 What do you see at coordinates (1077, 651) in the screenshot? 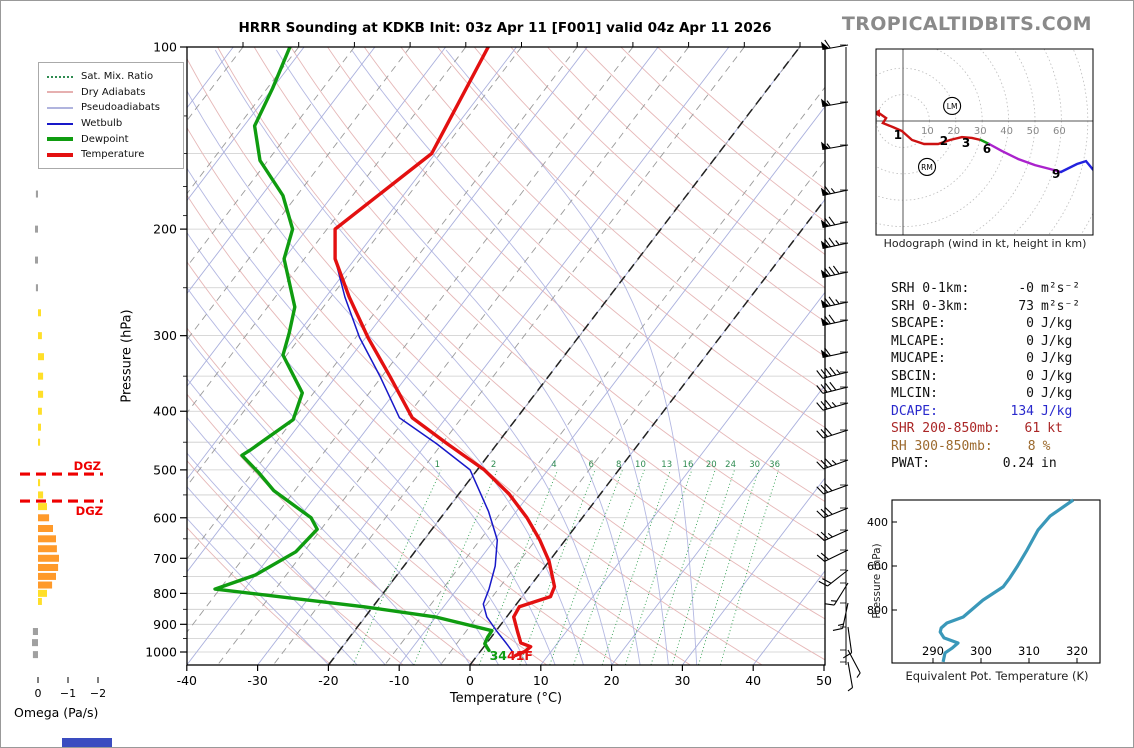
I see `svg-text: 320` at bounding box center [1077, 651].